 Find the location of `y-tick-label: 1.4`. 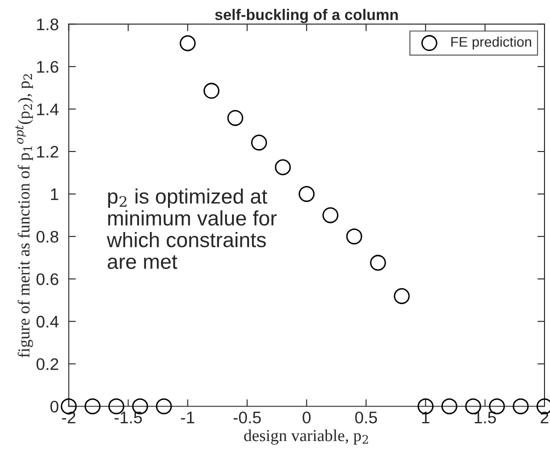

y-tick-label: 1.4 is located at coordinates (48, 110).